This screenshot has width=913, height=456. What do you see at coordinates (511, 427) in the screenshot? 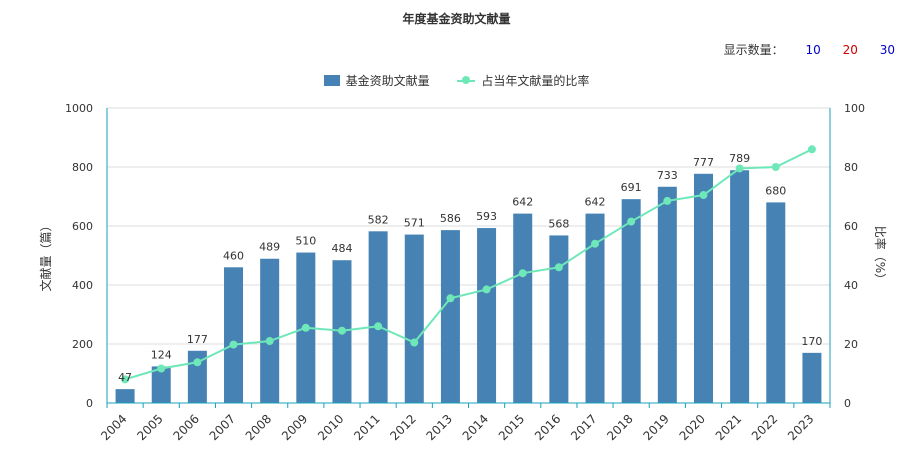
I see `x-tick-label: 2015` at bounding box center [511, 427].